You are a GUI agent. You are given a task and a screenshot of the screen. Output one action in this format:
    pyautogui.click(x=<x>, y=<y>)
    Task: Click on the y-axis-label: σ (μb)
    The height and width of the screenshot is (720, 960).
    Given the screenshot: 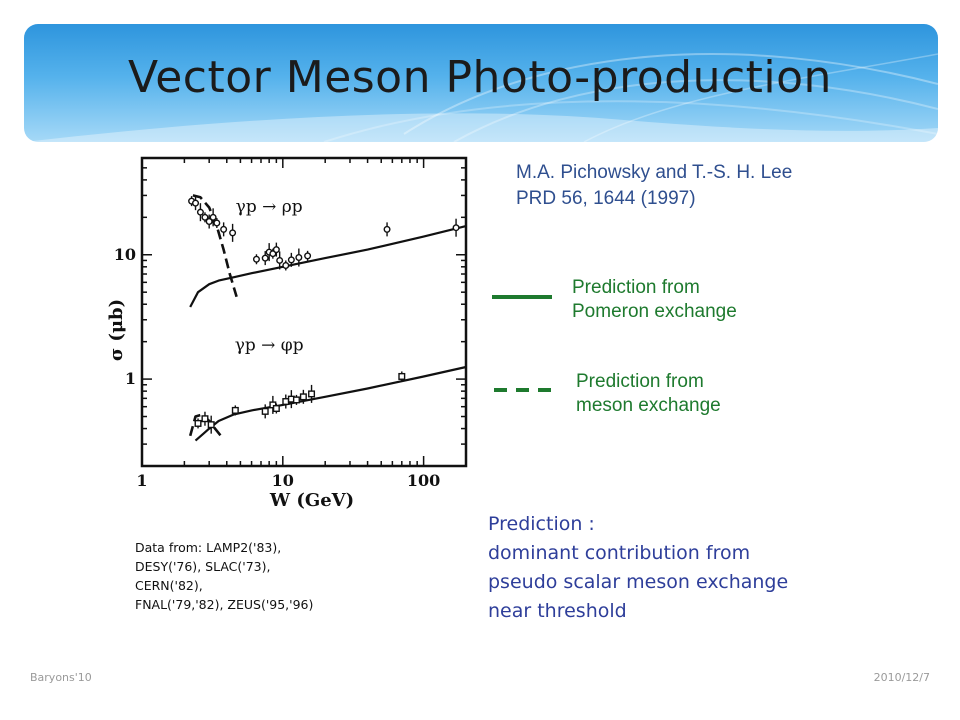 What is the action you would take?
    pyautogui.click(x=116, y=330)
    